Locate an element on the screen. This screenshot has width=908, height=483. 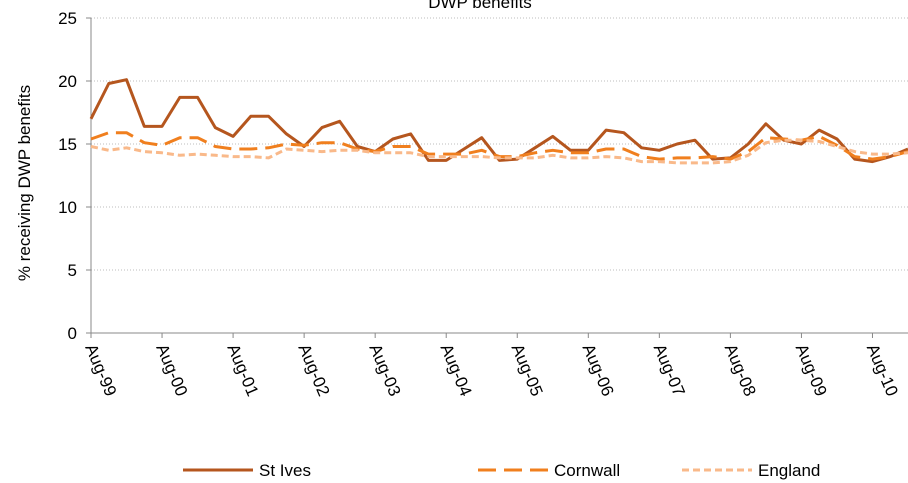
x-tick-label: Aug-03 is located at coordinates (384, 370).